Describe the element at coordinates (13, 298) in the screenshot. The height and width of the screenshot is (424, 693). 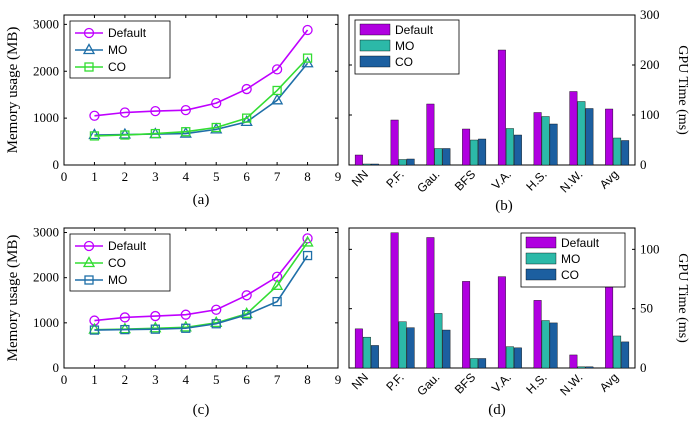
I see `y-axis-label: Memory usage (MB)` at that location.